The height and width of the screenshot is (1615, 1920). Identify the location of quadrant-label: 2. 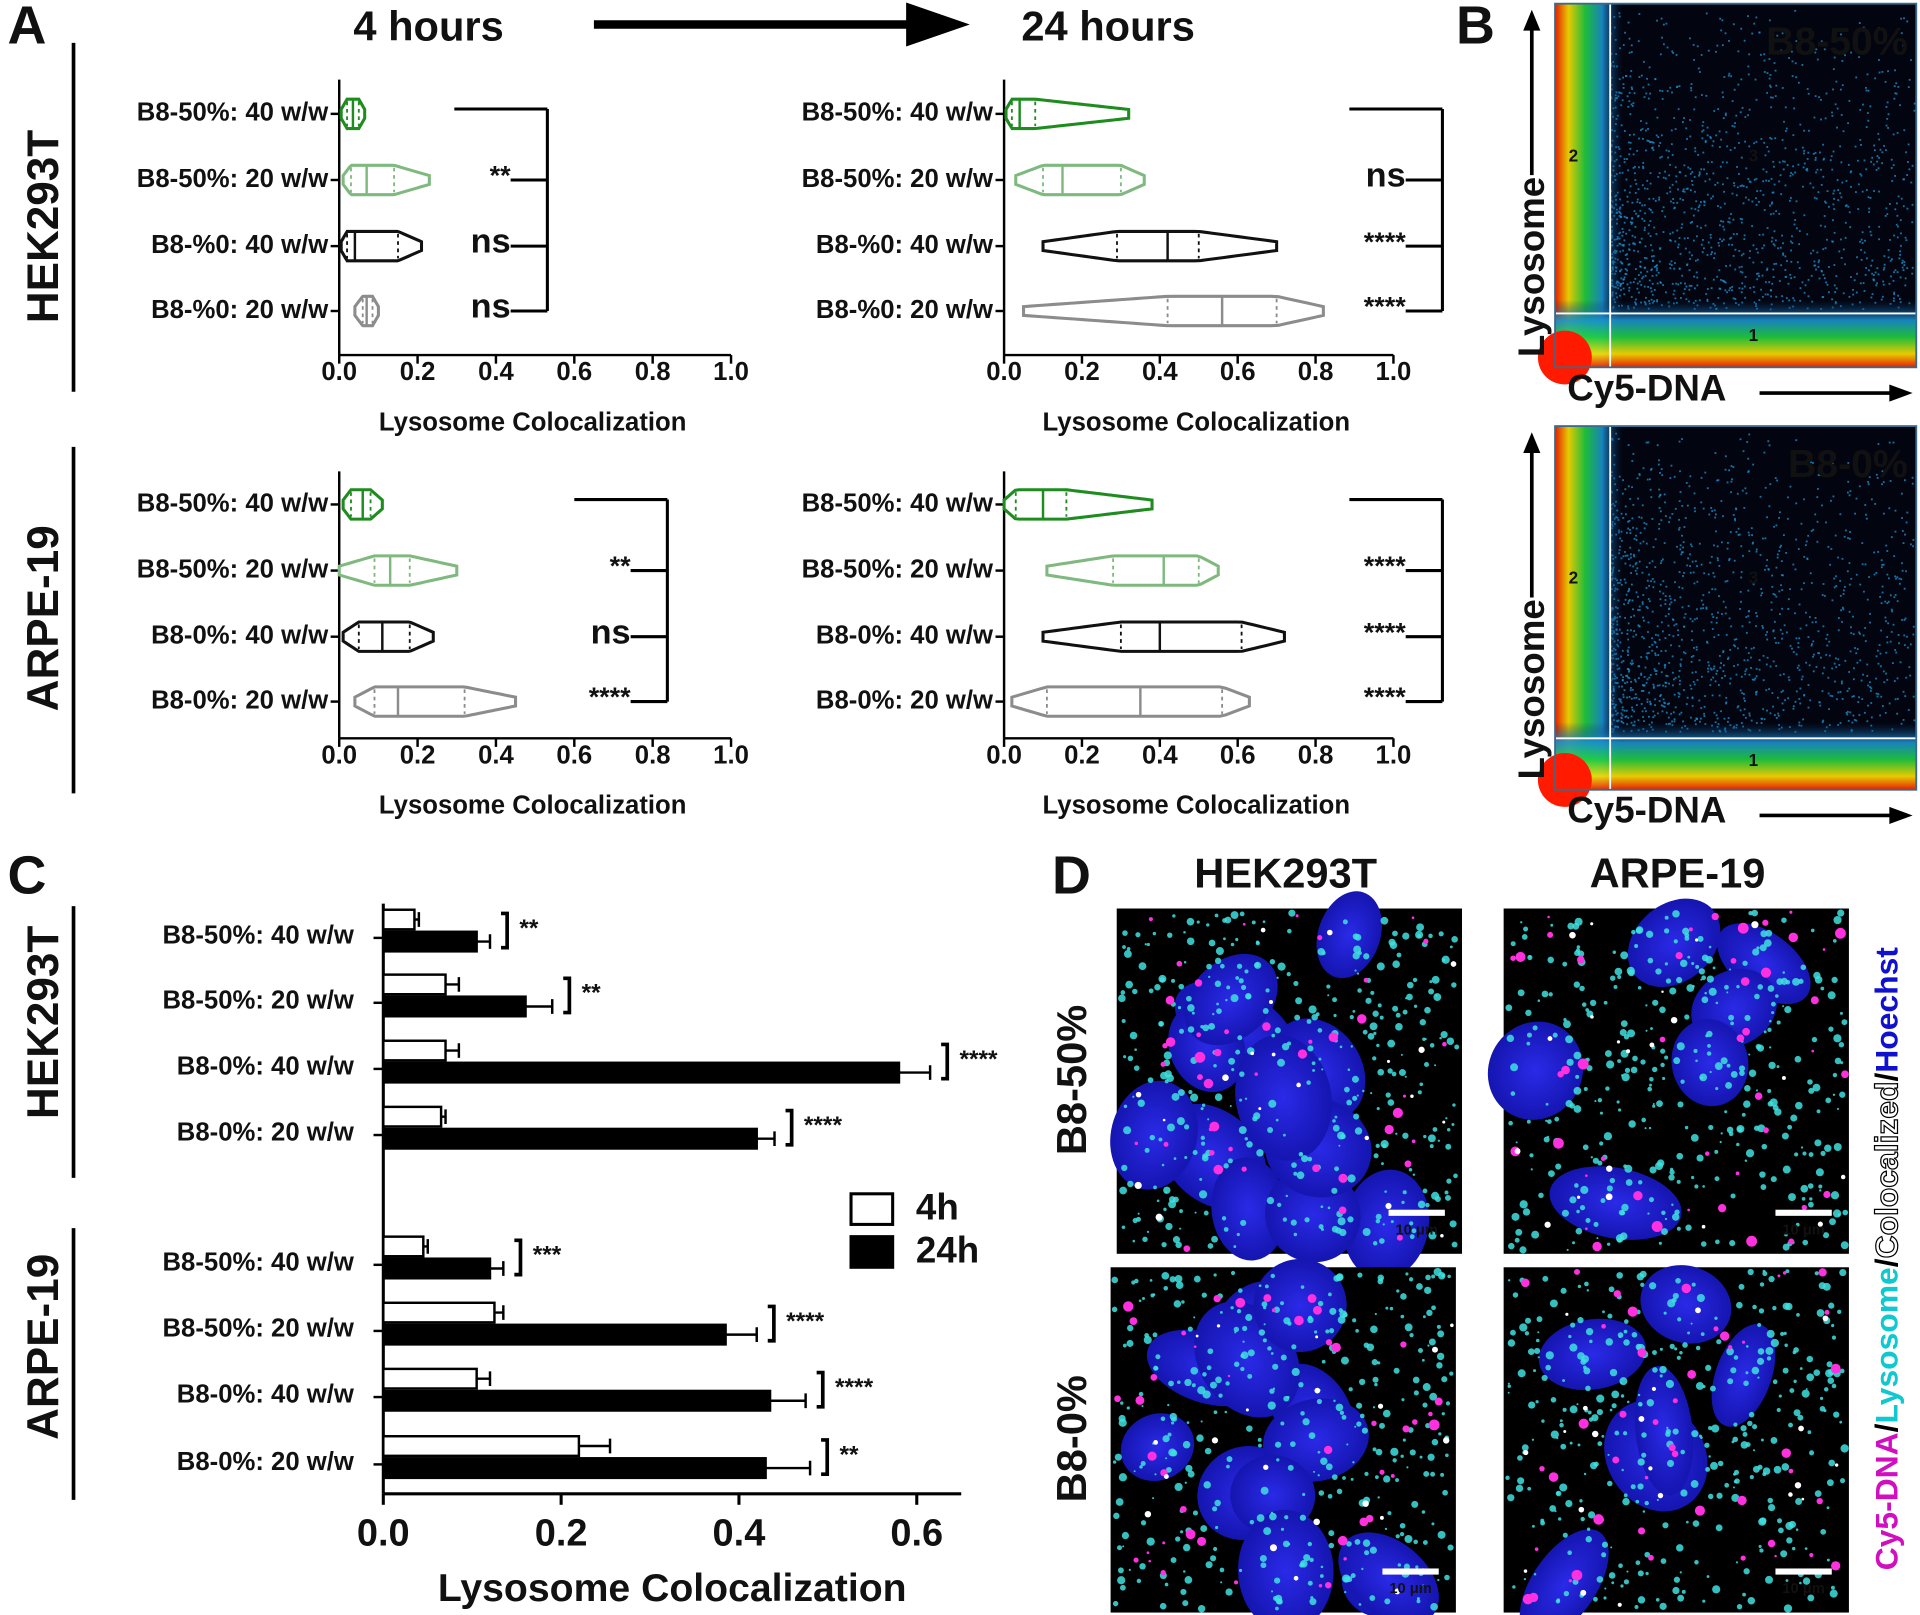
(1574, 578).